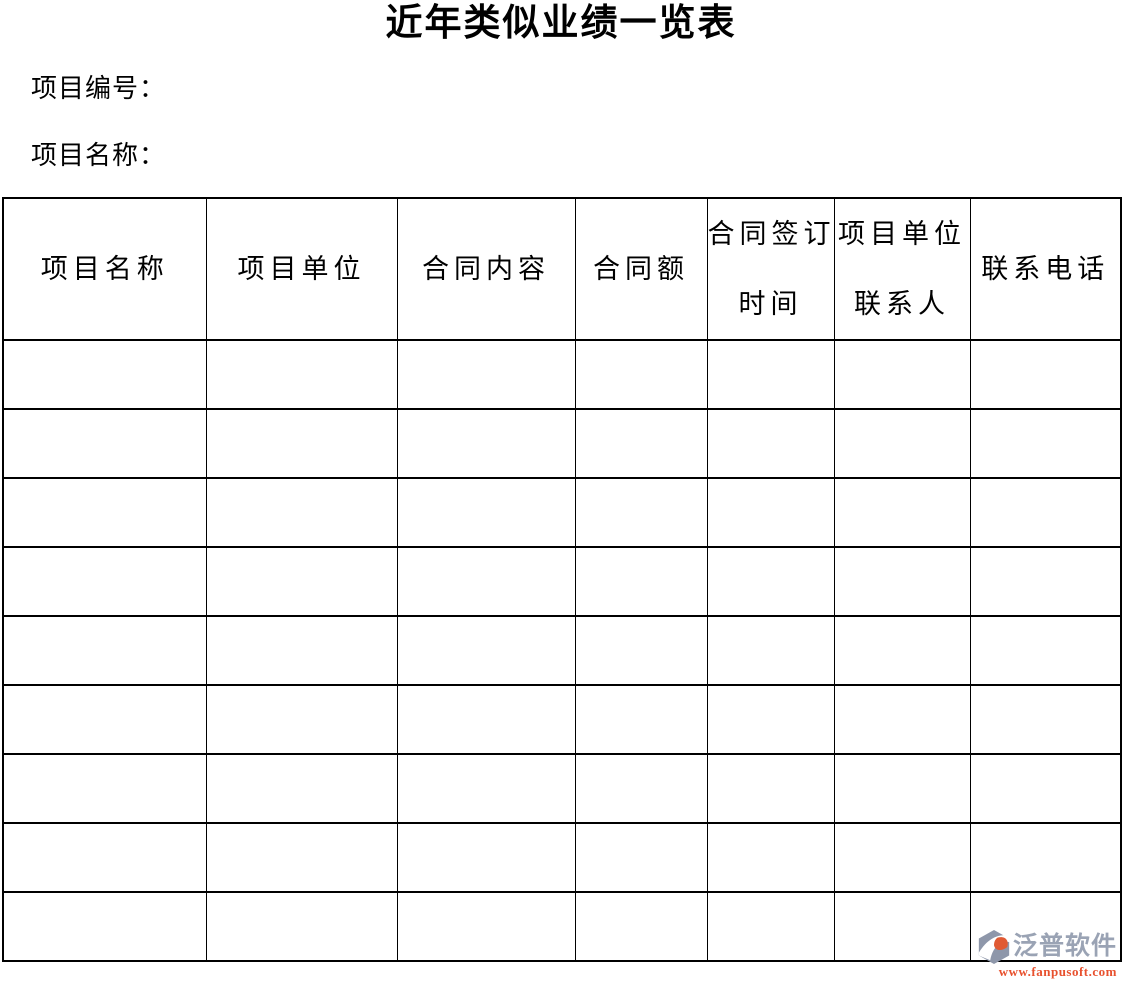 This screenshot has height=983, width=1122. What do you see at coordinates (902, 269) in the screenshot?
I see `col-header-unit-contact: 项目单位 联系人` at bounding box center [902, 269].